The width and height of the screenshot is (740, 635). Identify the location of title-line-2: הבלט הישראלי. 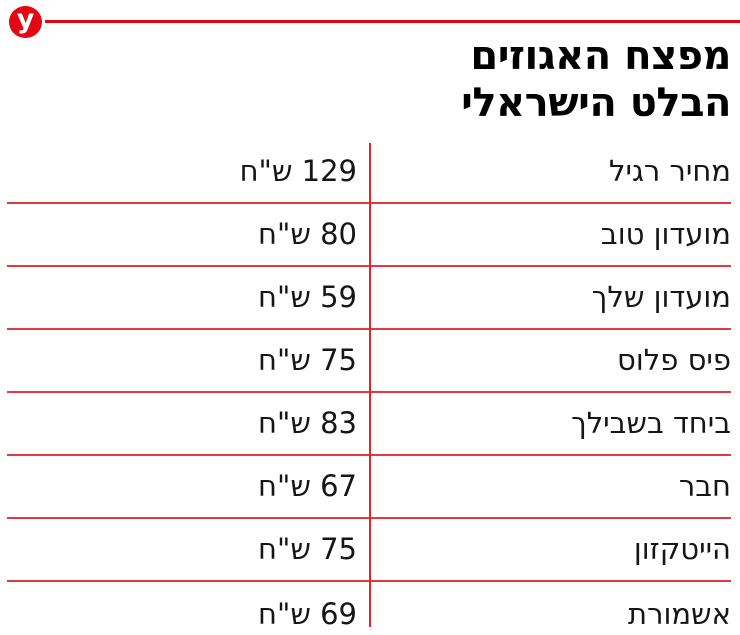
(596, 103).